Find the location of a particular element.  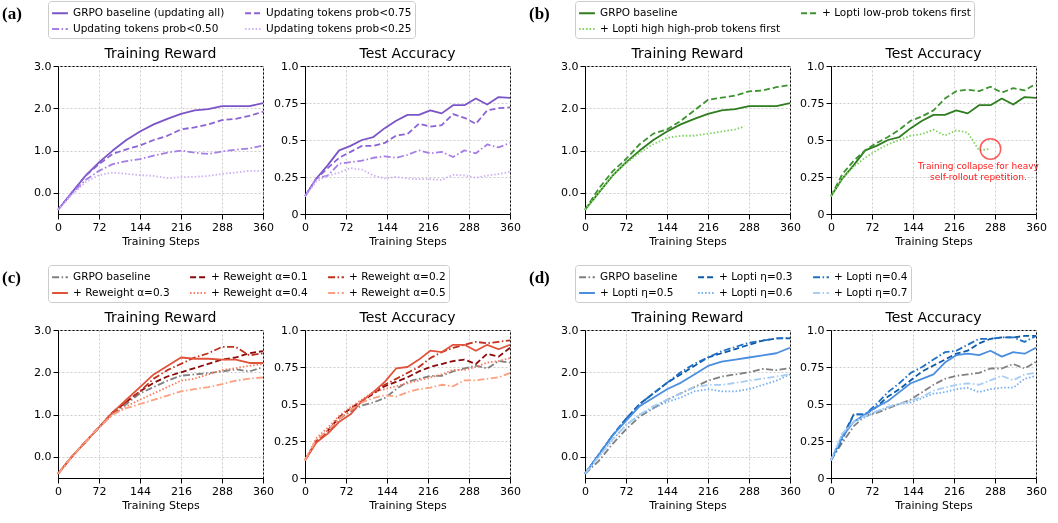

legend-label: + Lopti η=0.7 is located at coordinates (871, 292).